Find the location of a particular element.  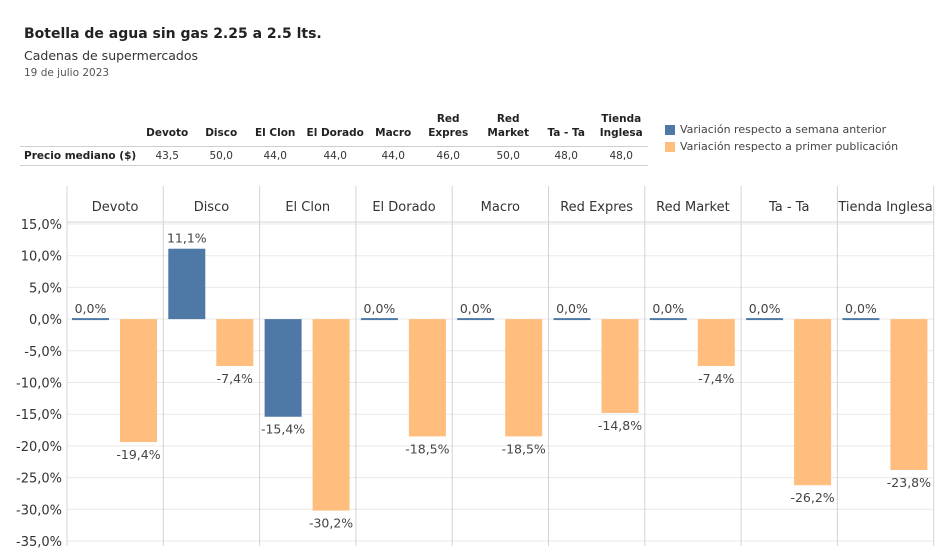

price-col-header: Ta - Ta is located at coordinates (566, 129).